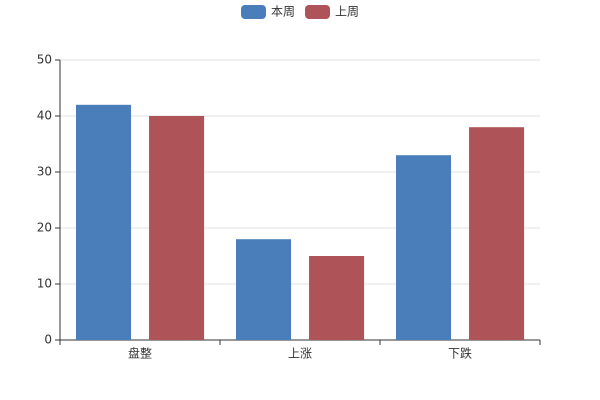  Describe the element at coordinates (347, 12) in the screenshot. I see `legend-label: 上周` at that location.